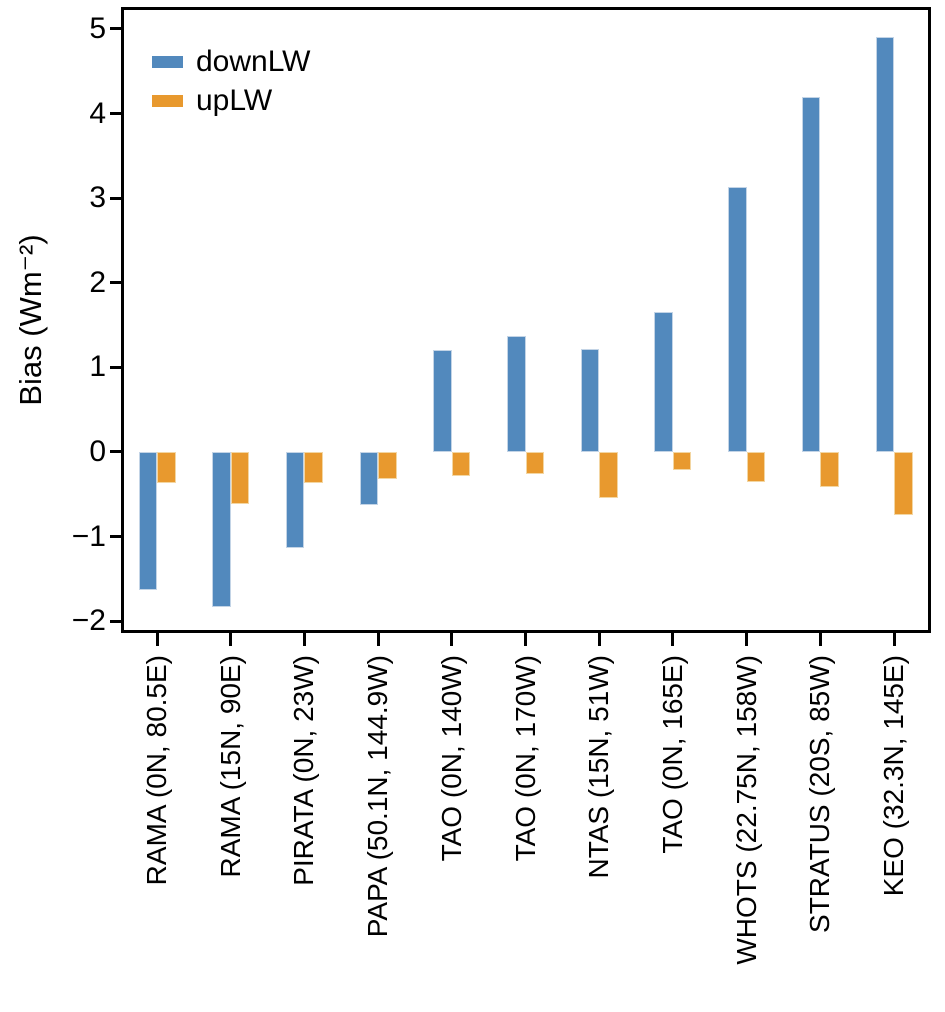 Image resolution: width=945 pixels, height=1012 pixels. Describe the element at coordinates (97, 198) in the screenshot. I see `y-tick-label: 3` at that location.